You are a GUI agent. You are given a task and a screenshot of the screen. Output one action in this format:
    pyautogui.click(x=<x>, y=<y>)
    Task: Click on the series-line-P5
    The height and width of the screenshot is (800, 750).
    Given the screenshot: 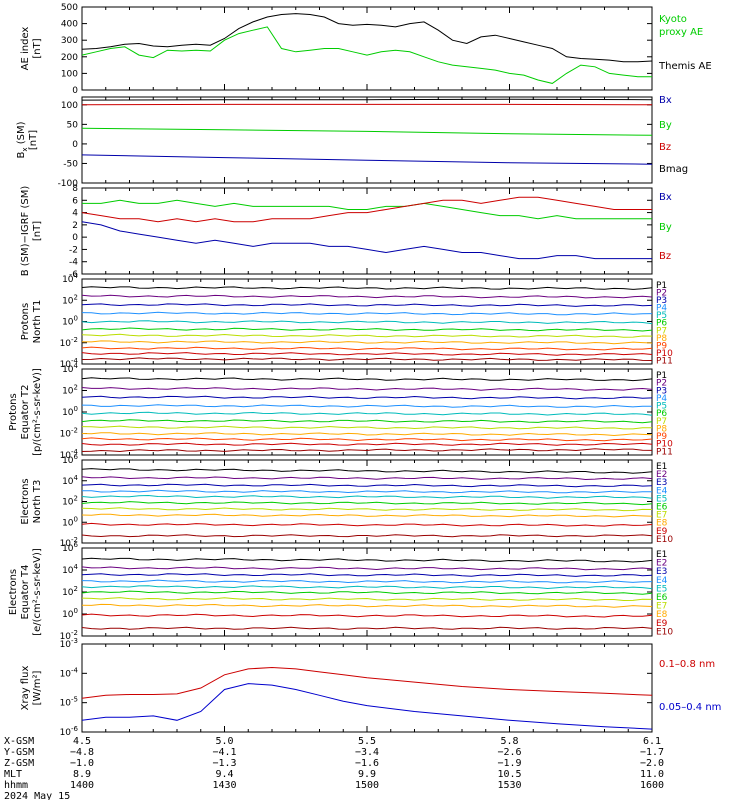 What is the action you would take?
    pyautogui.click(x=367, y=413)
    